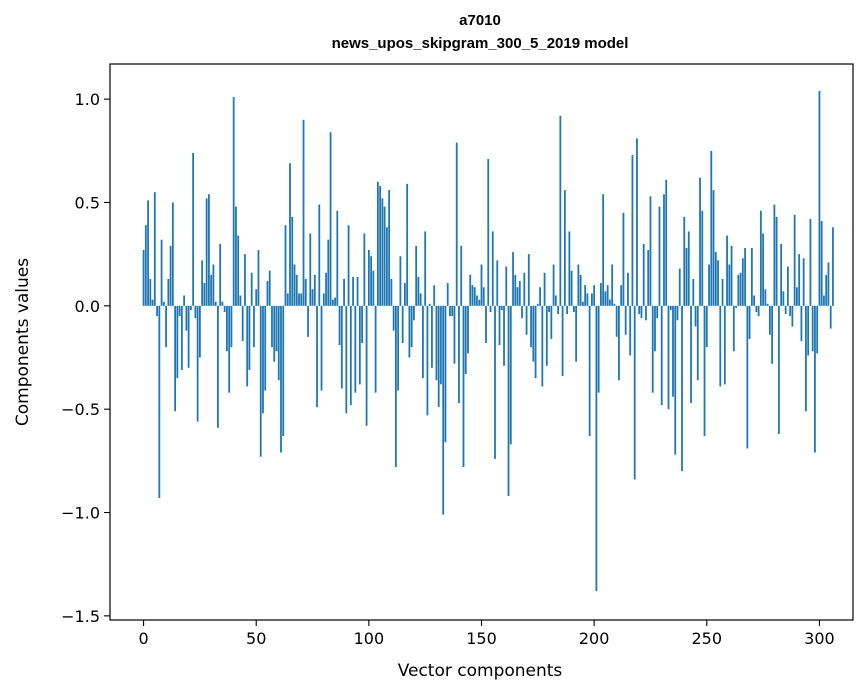  I want to click on x-tick-label: 300, so click(819, 638).